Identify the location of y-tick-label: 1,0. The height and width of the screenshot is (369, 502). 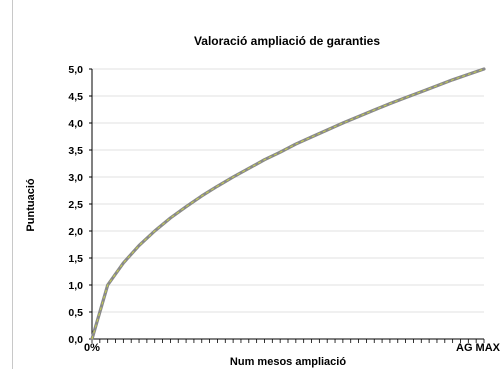
(75, 286).